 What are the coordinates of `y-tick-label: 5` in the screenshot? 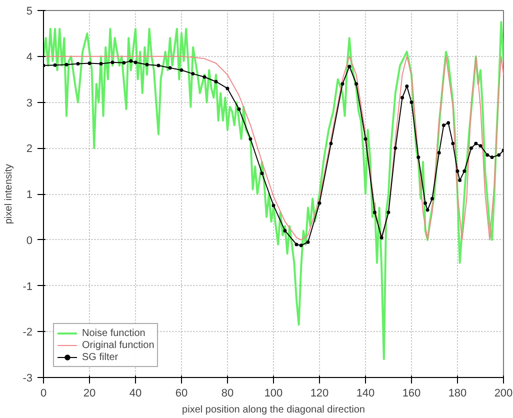 It's located at (29, 12).